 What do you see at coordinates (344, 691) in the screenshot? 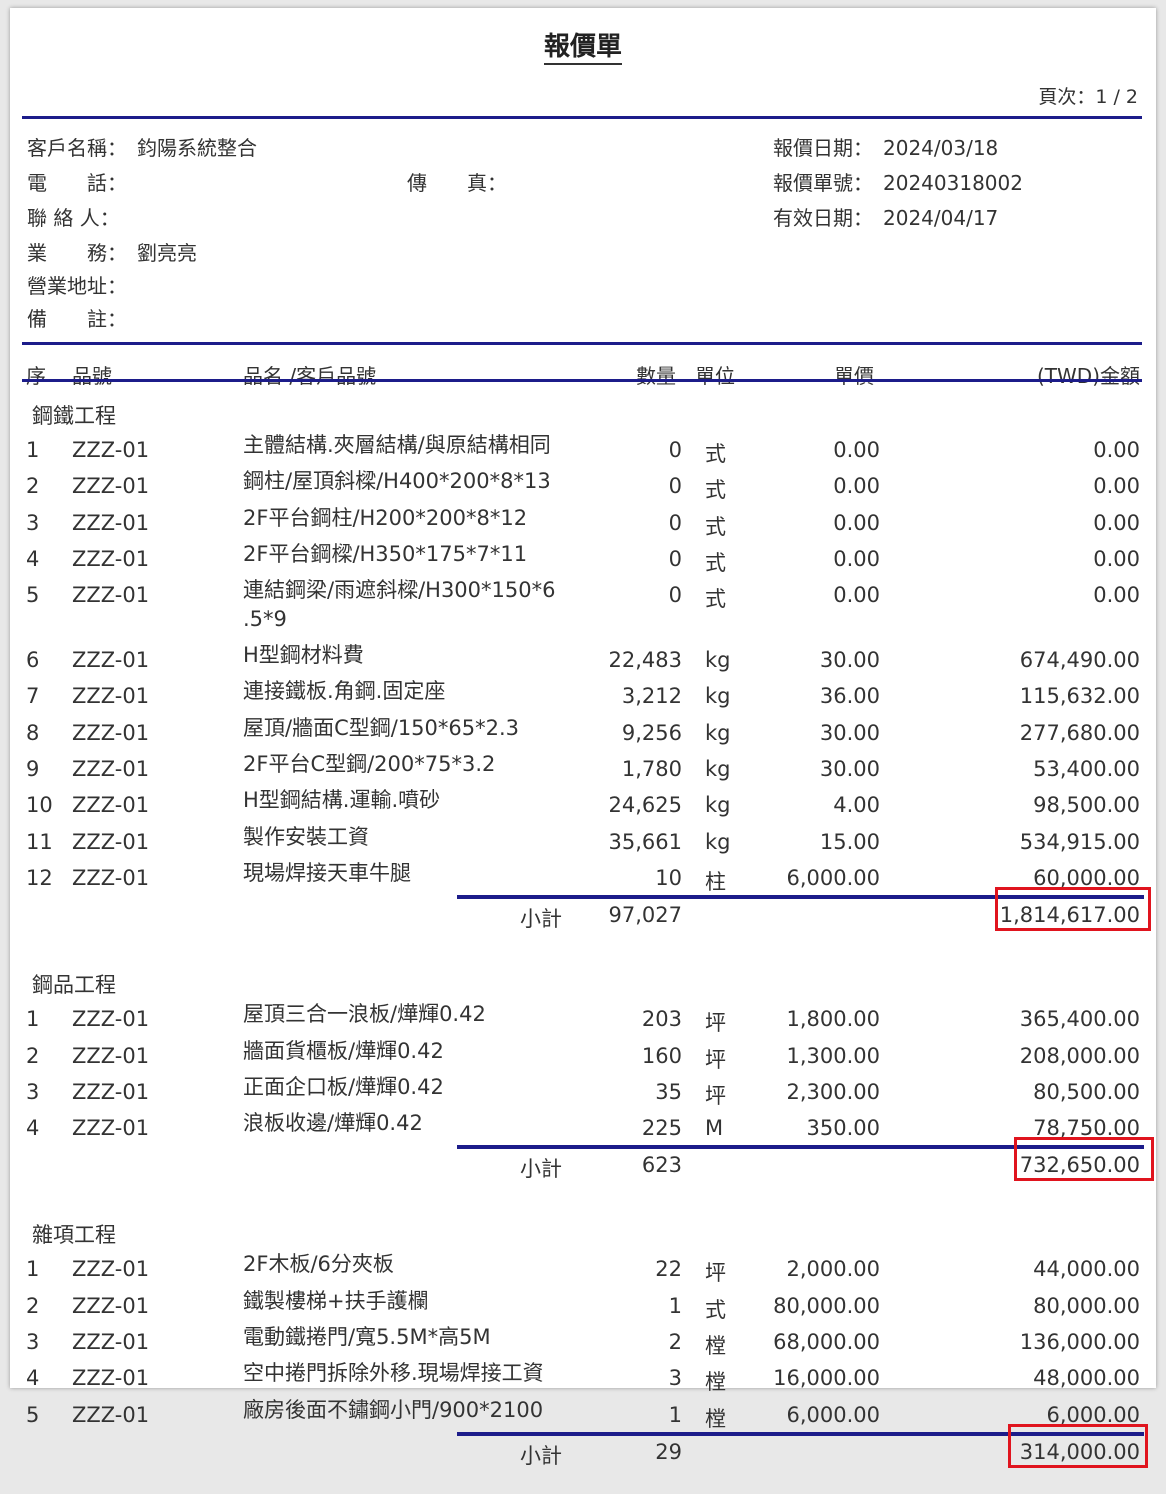
I see `cell-name: 連接鐵板.角鋼.固定座` at bounding box center [344, 691].